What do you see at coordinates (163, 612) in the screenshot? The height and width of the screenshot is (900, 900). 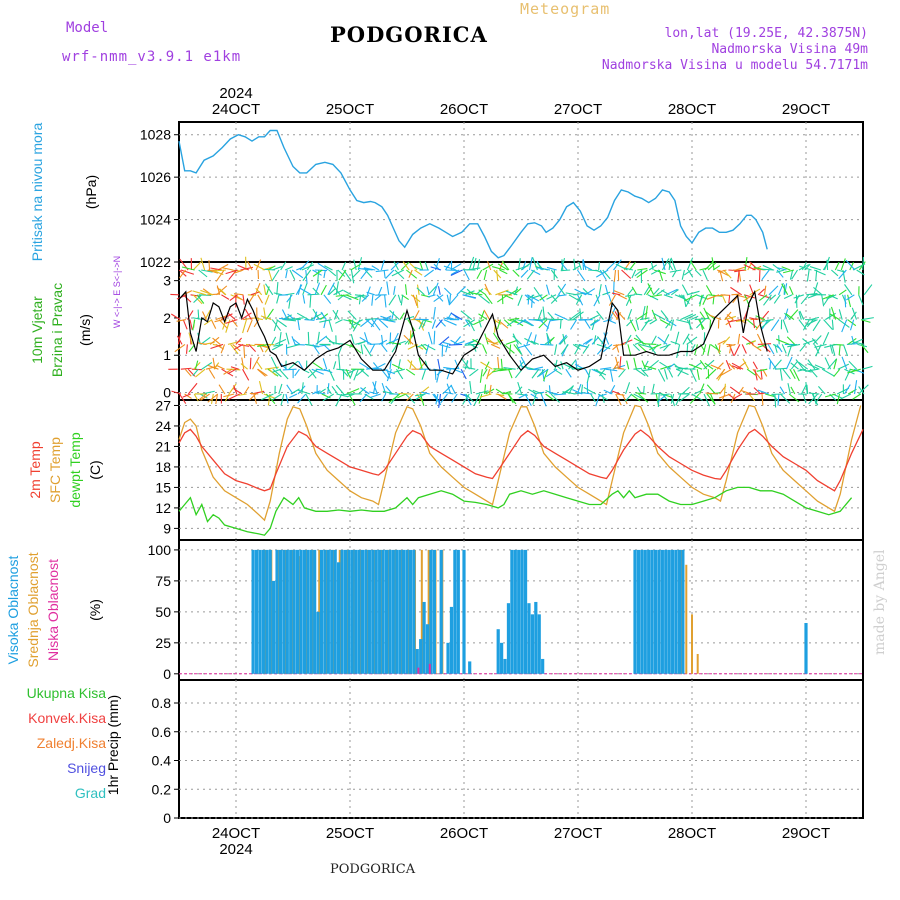 I see `y-tick-label: 50` at bounding box center [163, 612].